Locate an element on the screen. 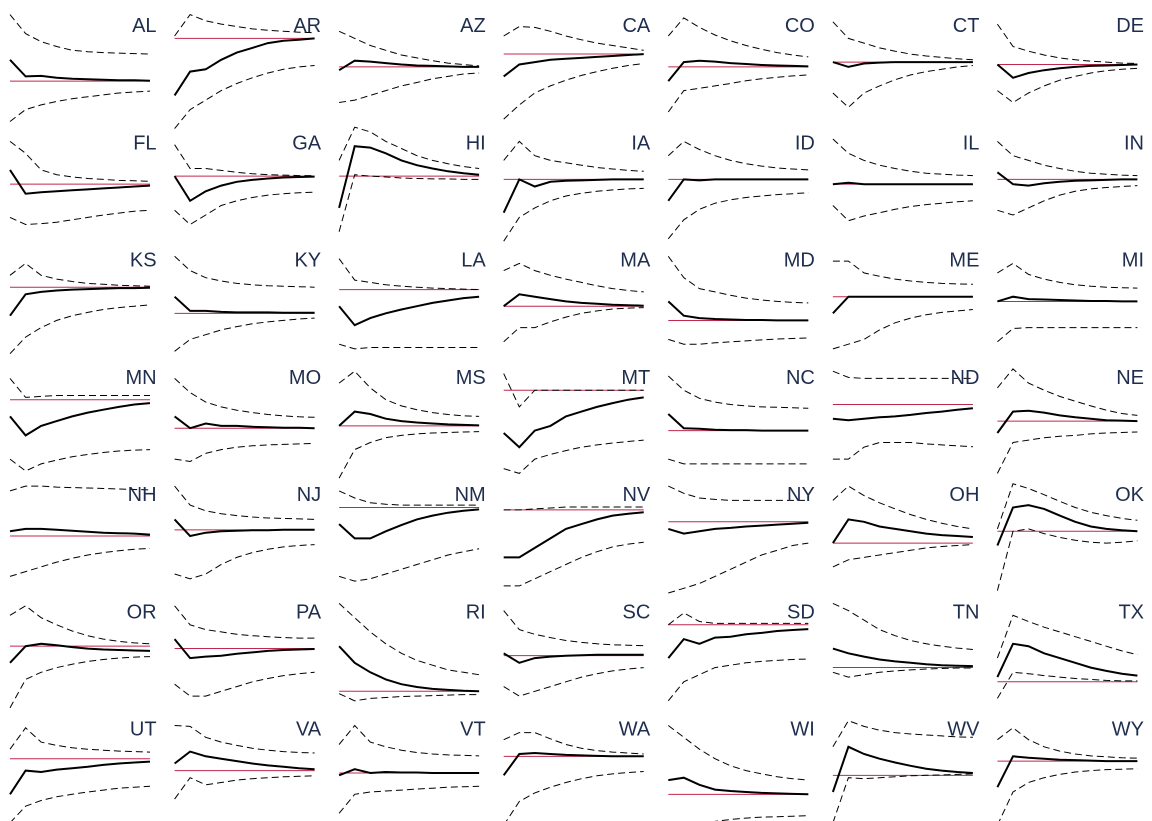 The image size is (1152, 821). panel-ia: IA is located at coordinates (576, 187).